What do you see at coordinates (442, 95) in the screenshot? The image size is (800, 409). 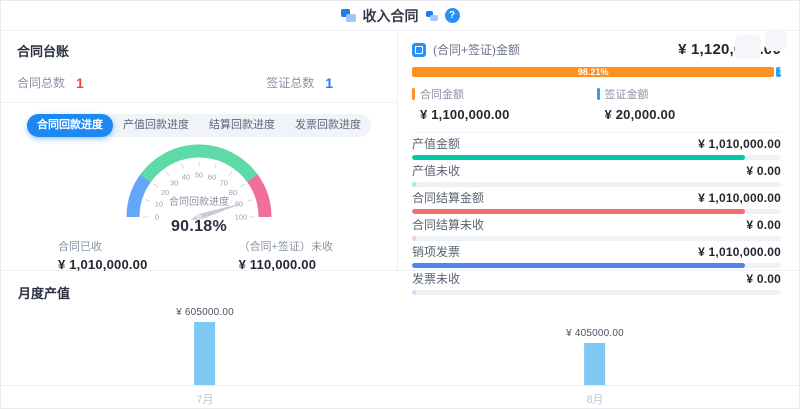 I see `contract-amount-label: 合同金额` at bounding box center [442, 95].